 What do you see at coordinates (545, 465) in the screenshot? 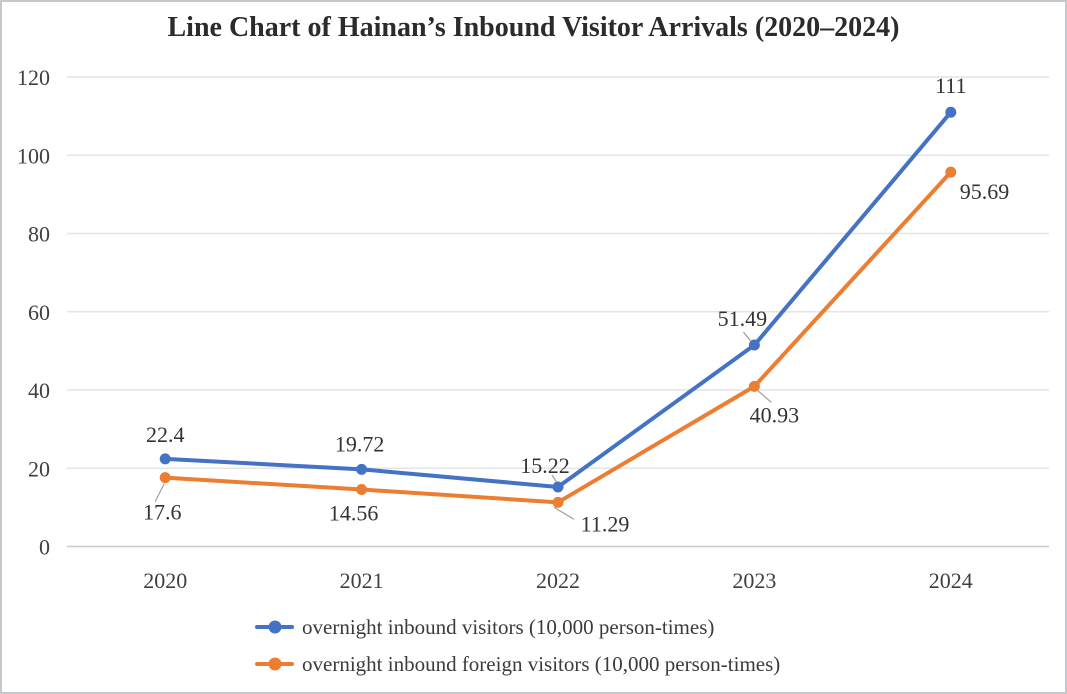
I see `data-point-label: 15.22` at bounding box center [545, 465].